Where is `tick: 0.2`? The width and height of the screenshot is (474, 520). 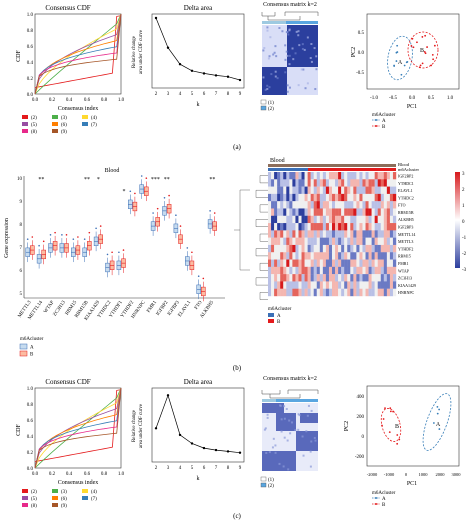
tick: 0.2 is located at coordinates (52, 100).